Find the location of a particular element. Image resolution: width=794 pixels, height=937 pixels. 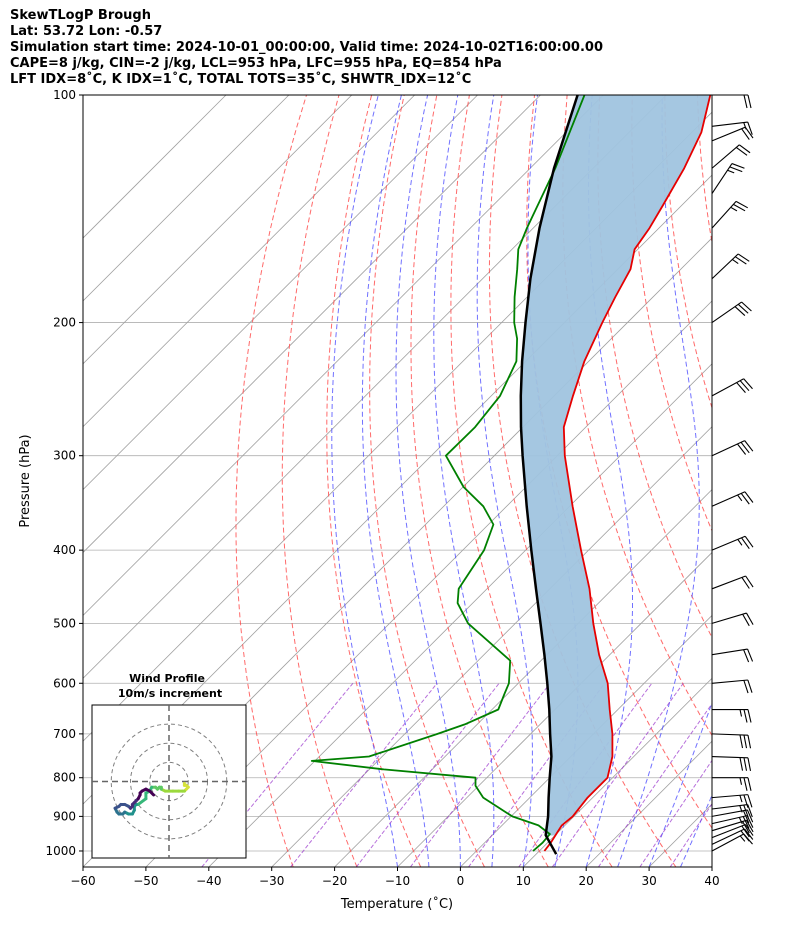

y-axis-ticks: 1000 900 800 700 600 500 400 300 200 100 is located at coordinates (64, 473).